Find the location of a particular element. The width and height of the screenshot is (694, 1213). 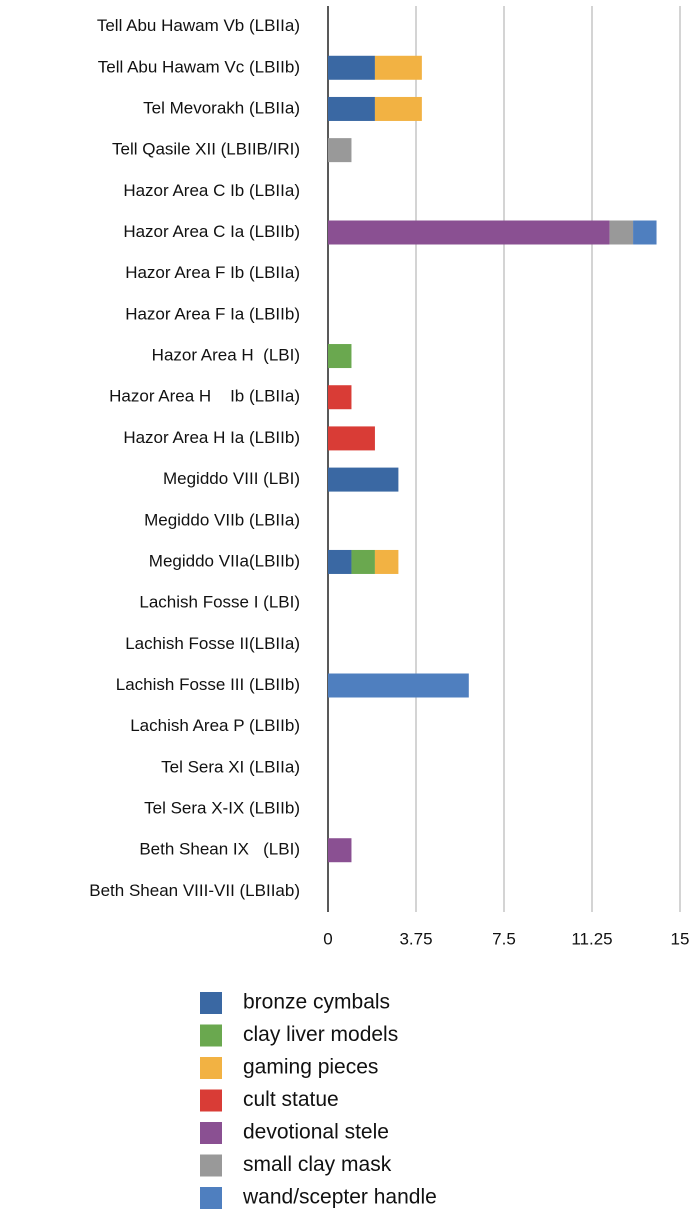

y-tick-label: Tell Qasile XII (LBIIB/IRI) is located at coordinates (206, 149).